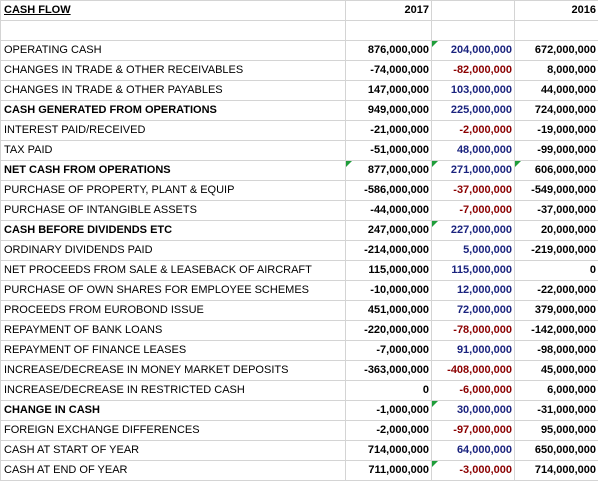 The image size is (598, 482). I want to click on value-2016-cell: 714,000,000, so click(556, 470).